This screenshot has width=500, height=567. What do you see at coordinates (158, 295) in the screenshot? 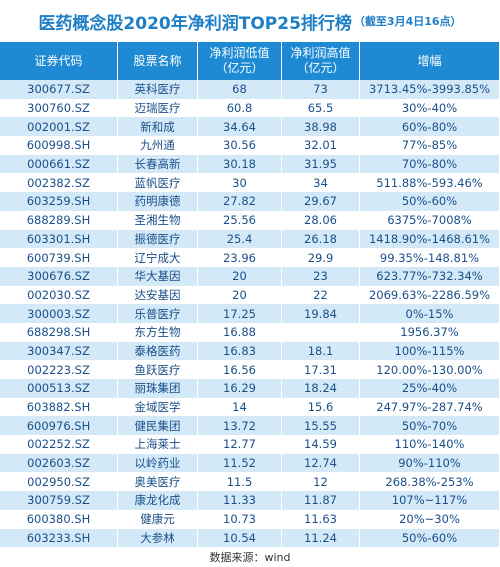
I see `table-cell: 达安基因` at bounding box center [158, 295].